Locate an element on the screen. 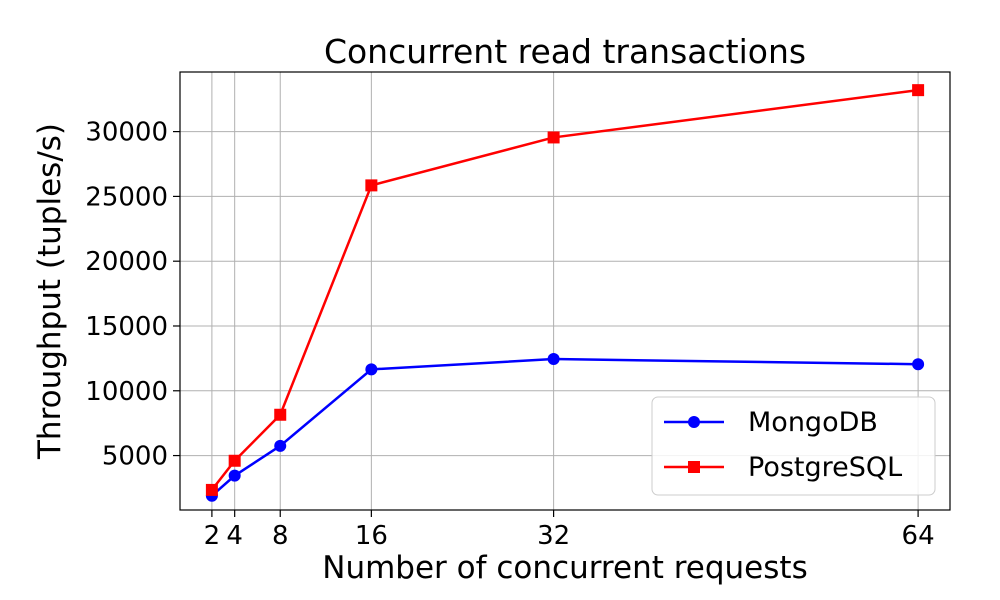 The height and width of the screenshot is (600, 1000). legend-entry-postgresql: PostgreSQL is located at coordinates (783, 467).